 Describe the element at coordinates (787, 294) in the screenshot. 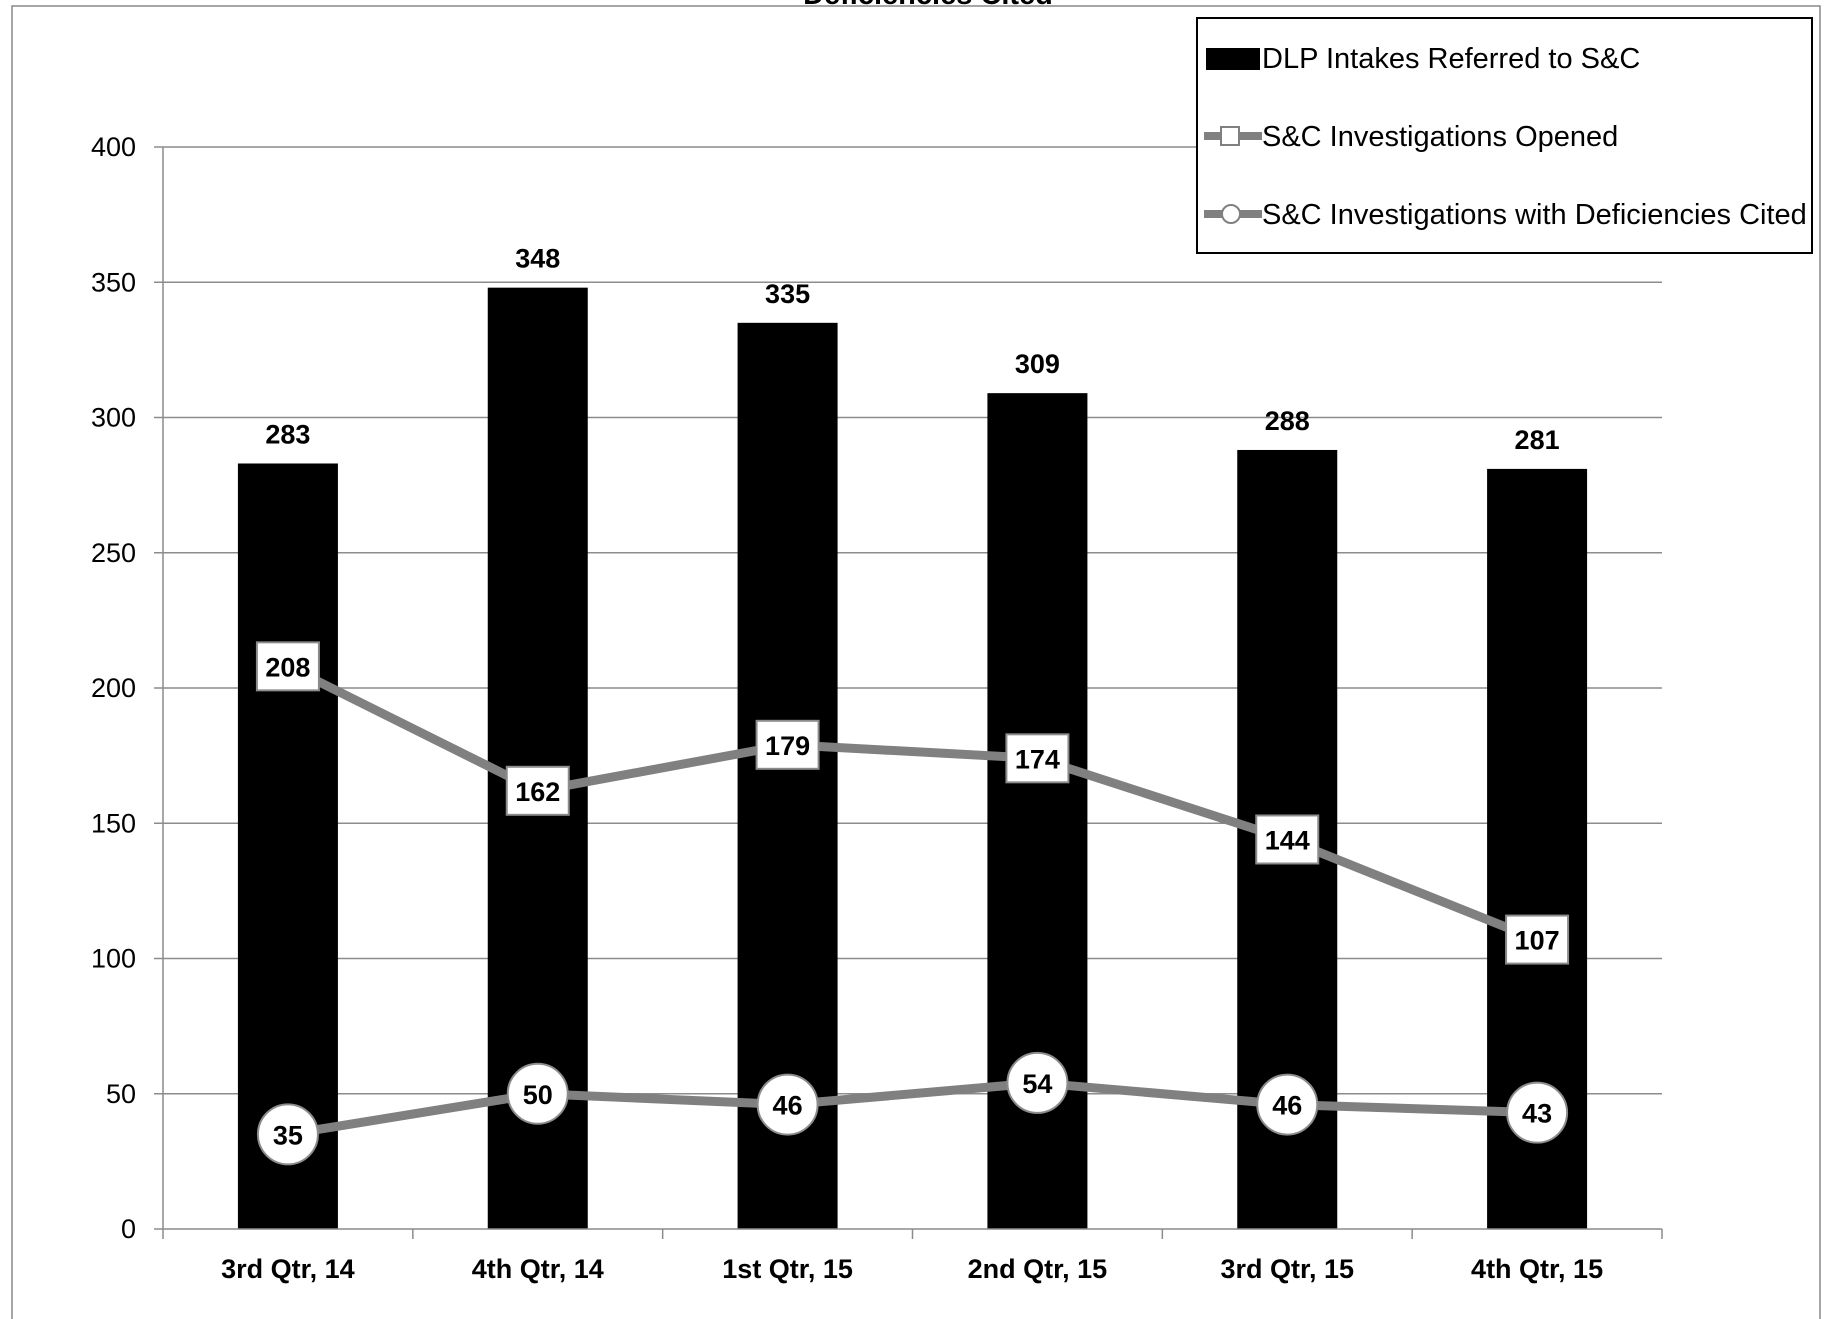

I see `bar-value-label: 335` at that location.